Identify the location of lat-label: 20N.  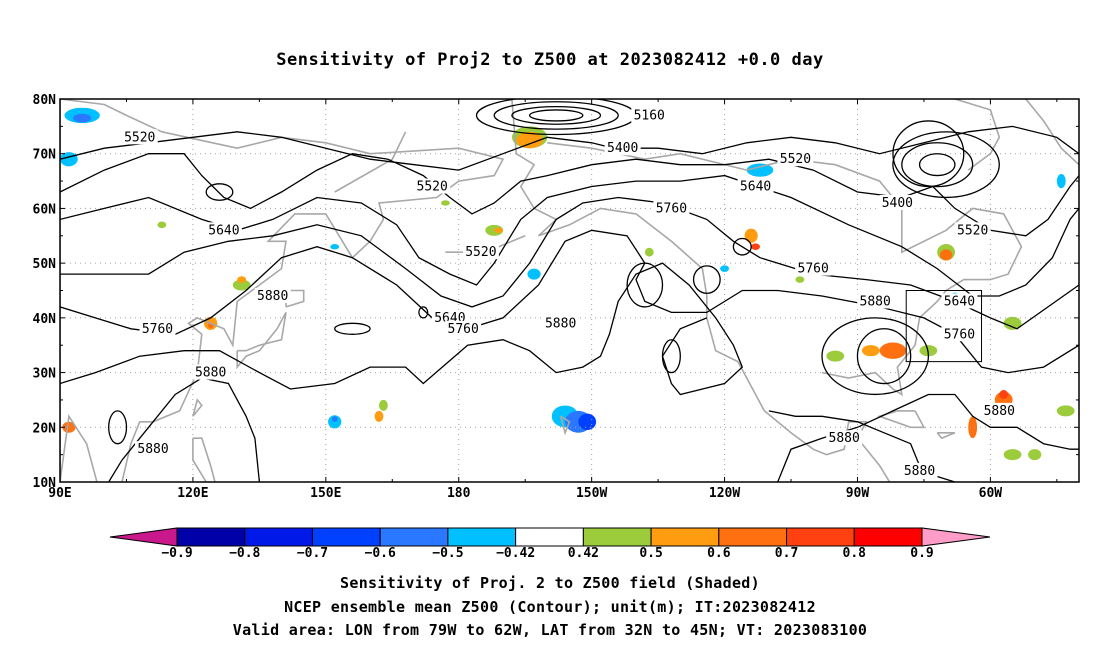
(45, 428).